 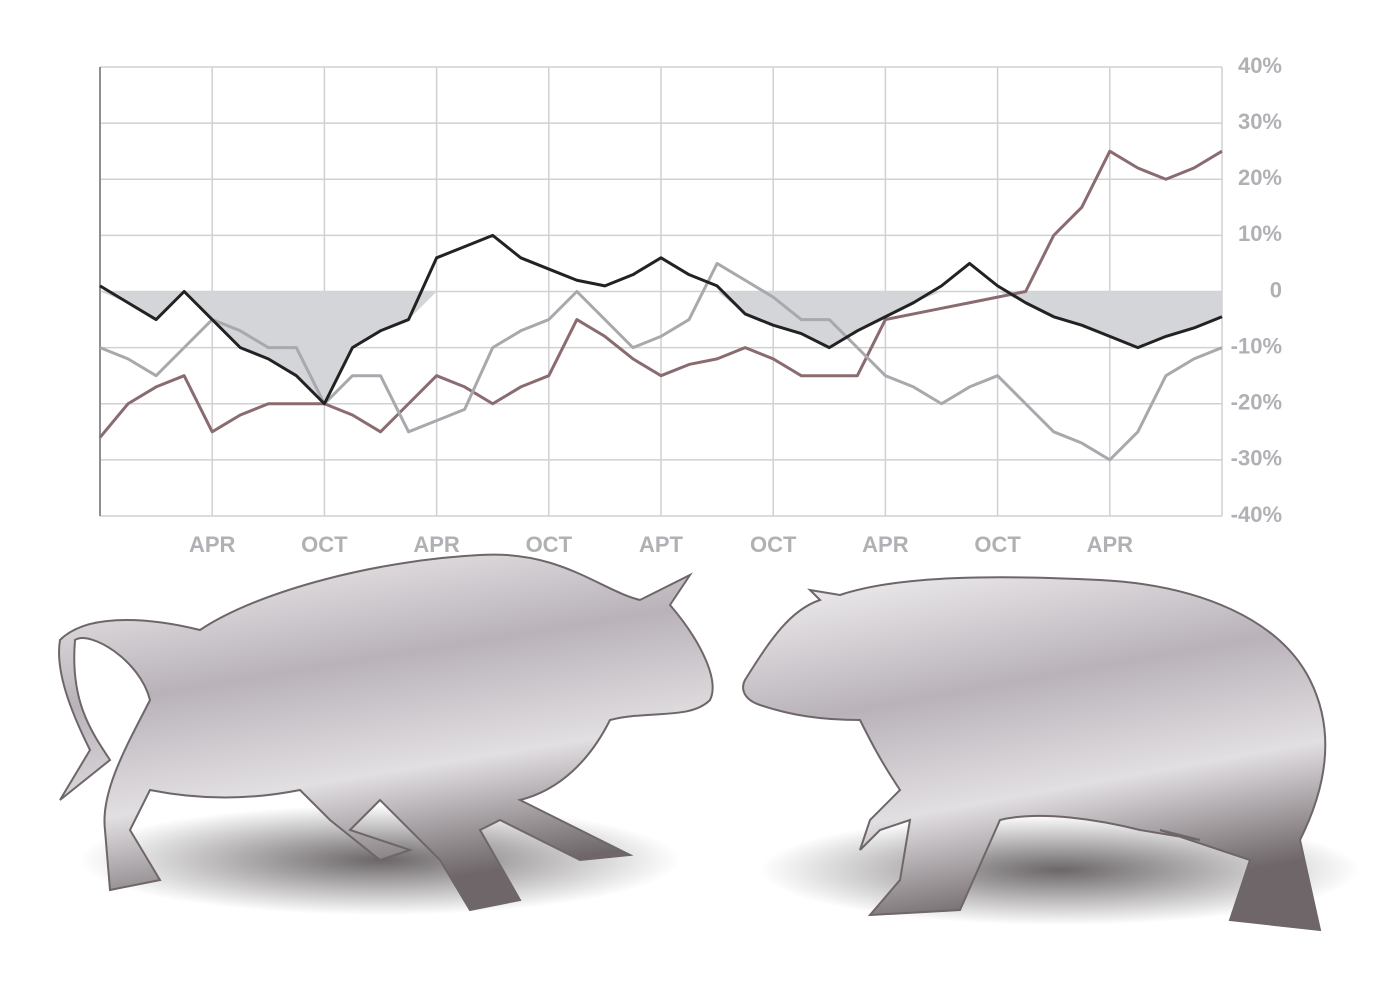 I want to click on area, so click(x=661, y=347).